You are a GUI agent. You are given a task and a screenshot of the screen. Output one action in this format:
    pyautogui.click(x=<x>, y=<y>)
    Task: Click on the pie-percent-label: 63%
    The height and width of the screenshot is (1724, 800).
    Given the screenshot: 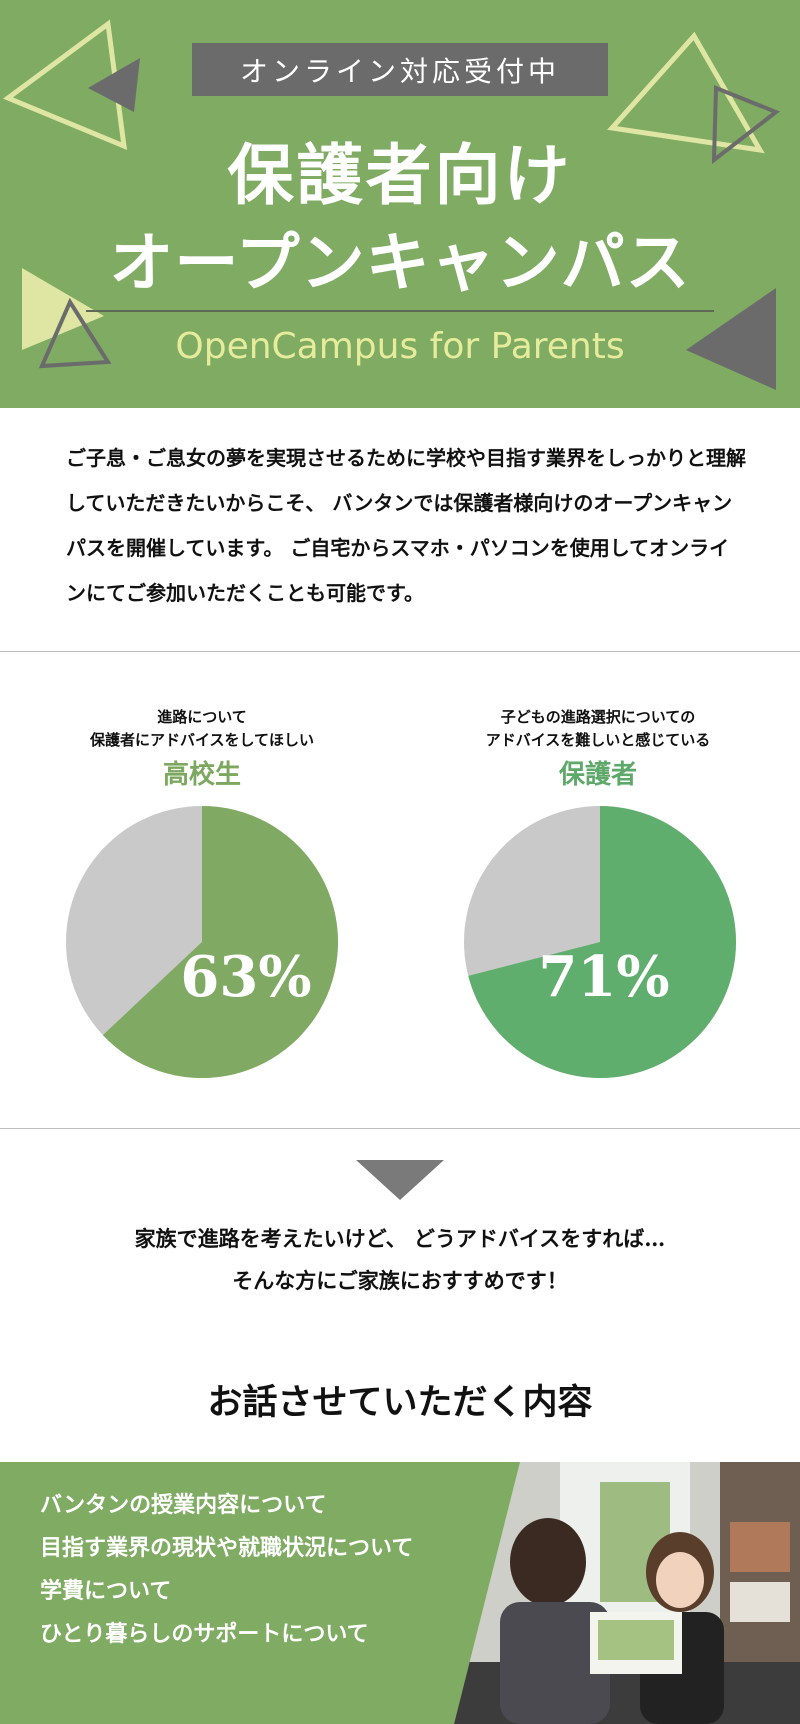 What is the action you would take?
    pyautogui.click(x=245, y=977)
    